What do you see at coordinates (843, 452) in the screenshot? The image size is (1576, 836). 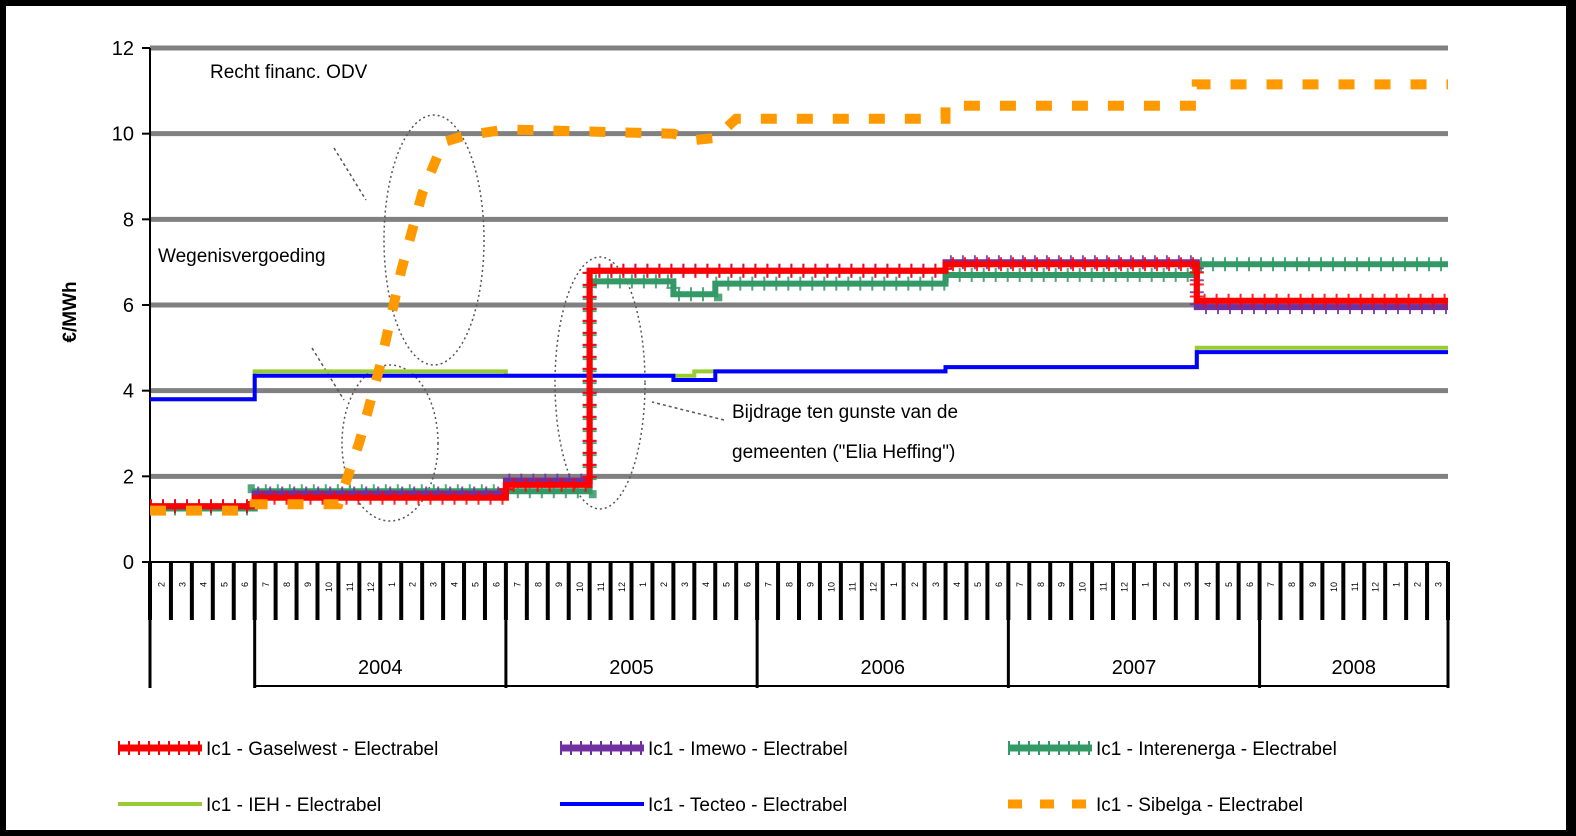 I see `annotation-elia-2: gemeenten ("Elia Heffing")` at bounding box center [843, 452].